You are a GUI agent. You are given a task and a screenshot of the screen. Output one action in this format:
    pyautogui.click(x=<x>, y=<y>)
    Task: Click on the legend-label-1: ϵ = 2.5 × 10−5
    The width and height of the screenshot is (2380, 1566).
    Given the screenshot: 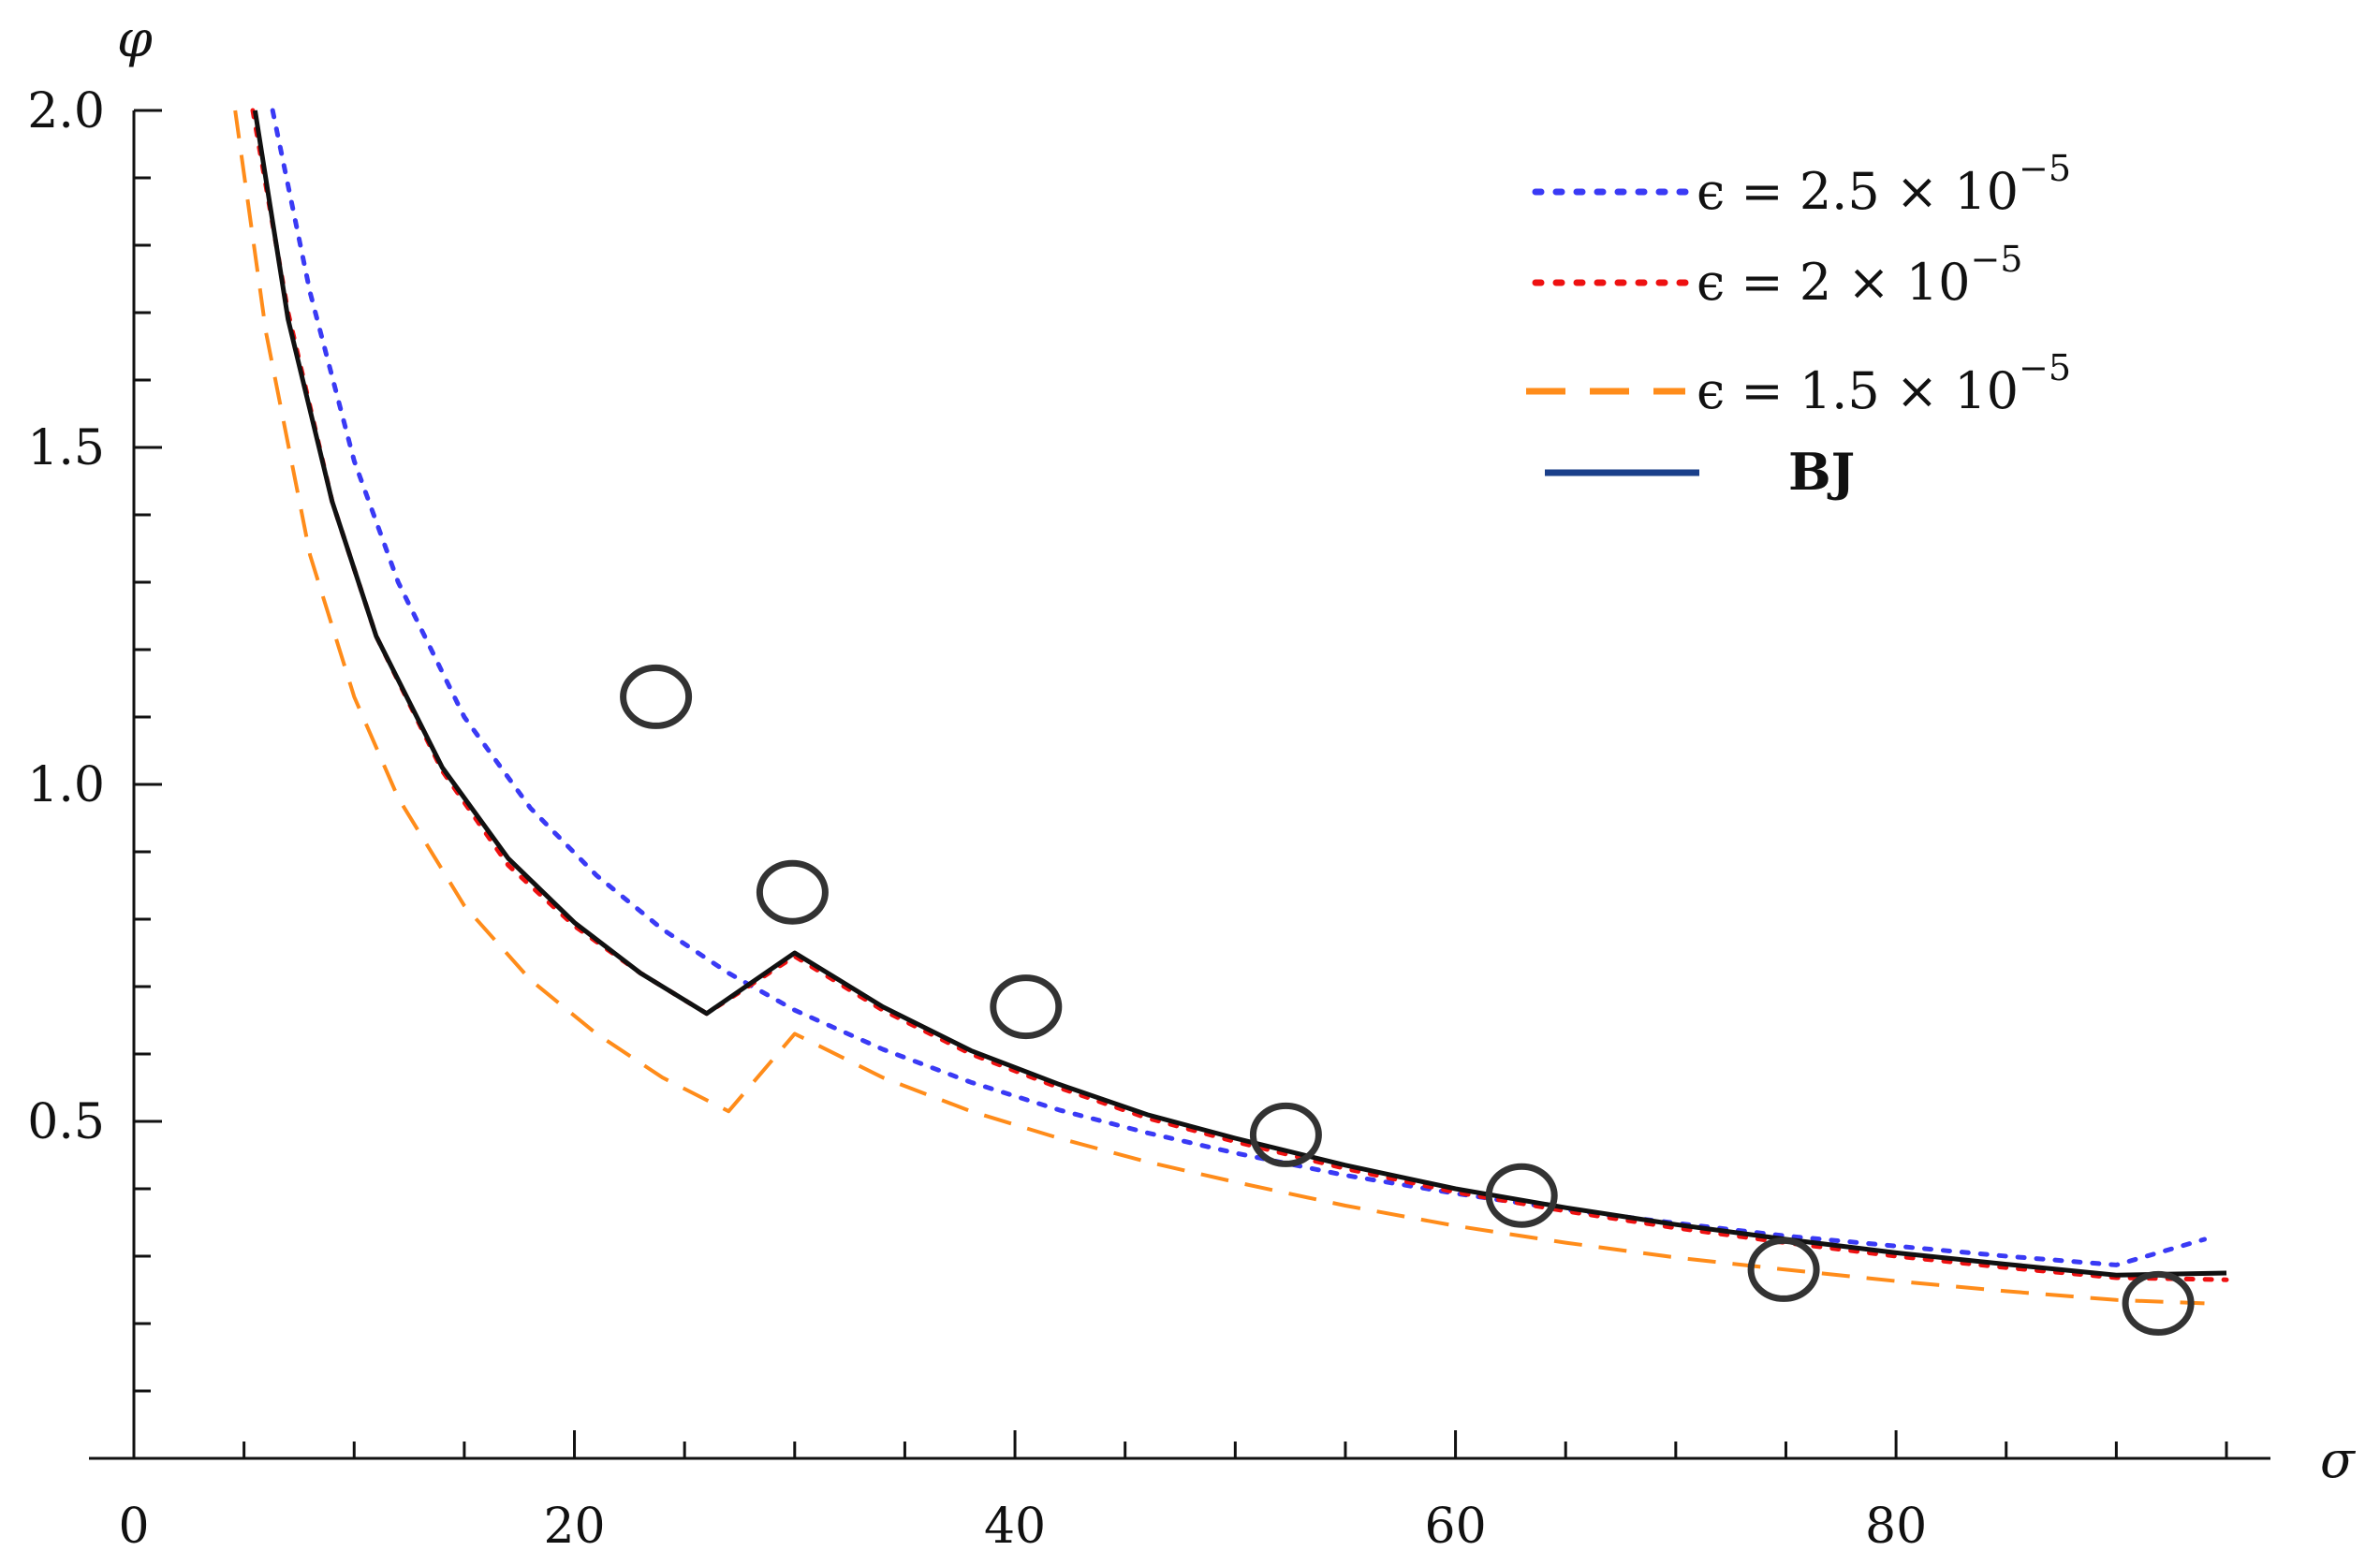 What is the action you would take?
    pyautogui.click(x=1884, y=184)
    